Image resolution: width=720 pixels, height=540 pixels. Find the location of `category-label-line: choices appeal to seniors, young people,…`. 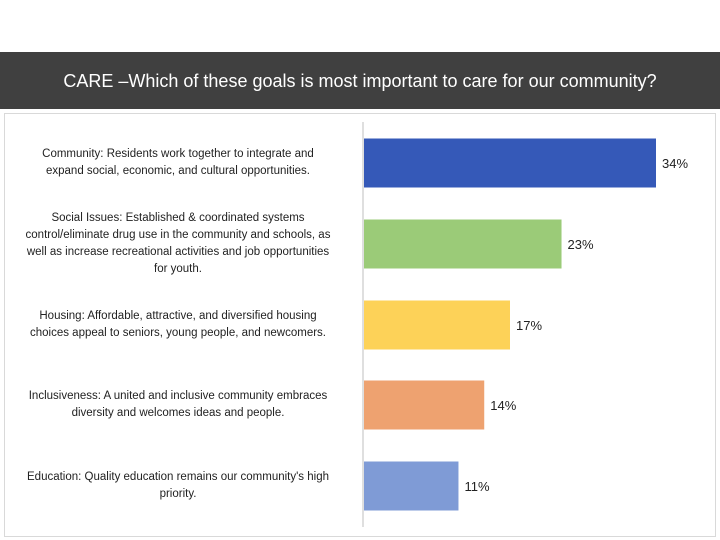

category-label-line: choices appeal to seniors, young people,… is located at coordinates (178, 333).